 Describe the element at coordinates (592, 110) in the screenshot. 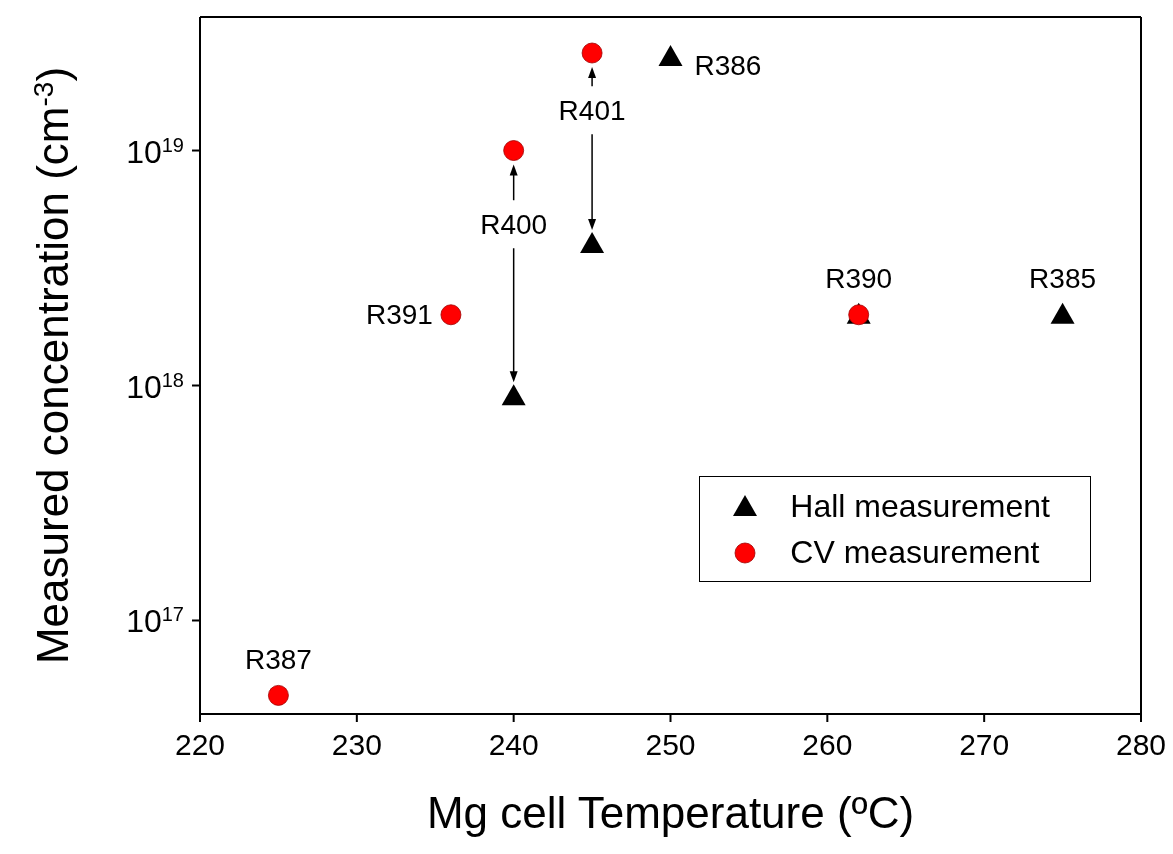

I see `annotation: R401` at that location.